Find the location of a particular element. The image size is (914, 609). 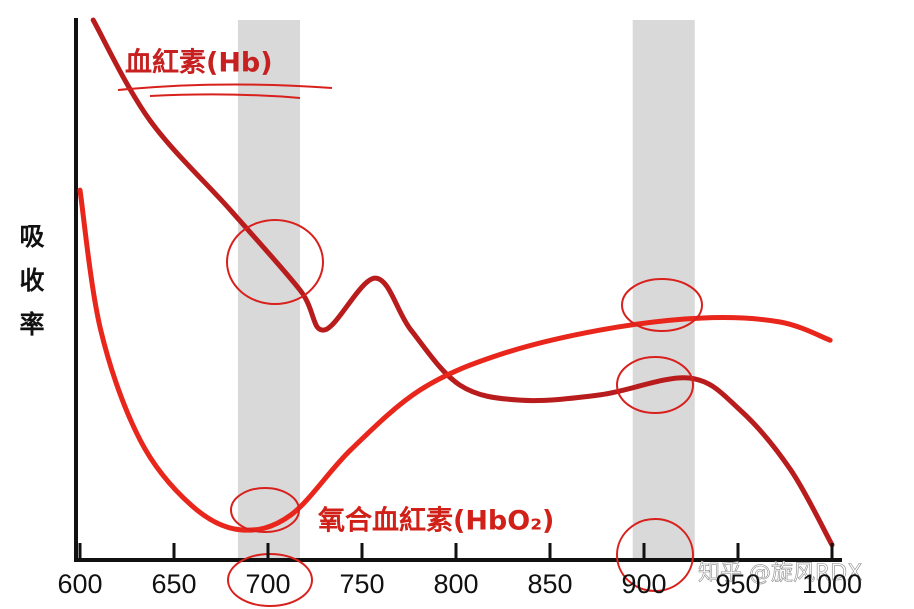

x-tick-label: 650 is located at coordinates (173, 584).